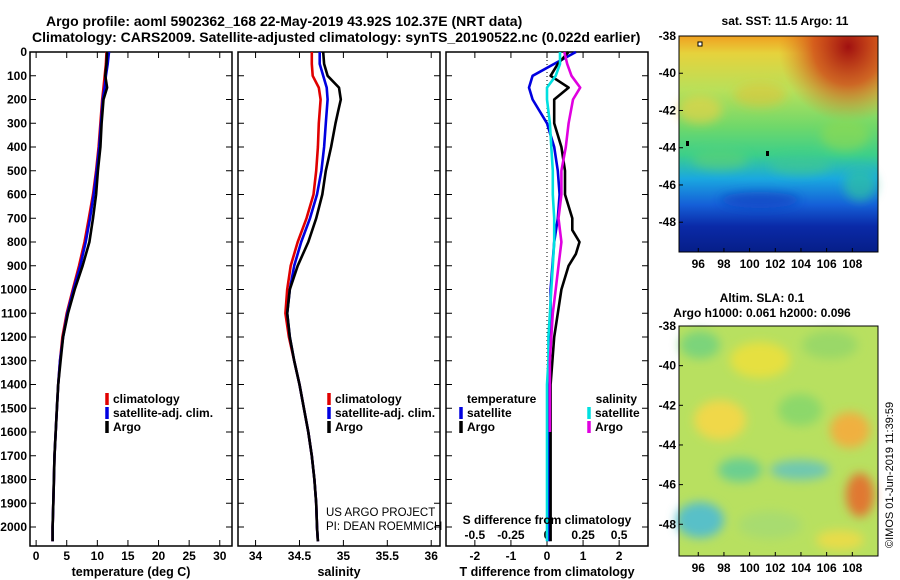  Describe the element at coordinates (617, 399) in the screenshot. I see `legend-salinity-title: salinity` at that location.